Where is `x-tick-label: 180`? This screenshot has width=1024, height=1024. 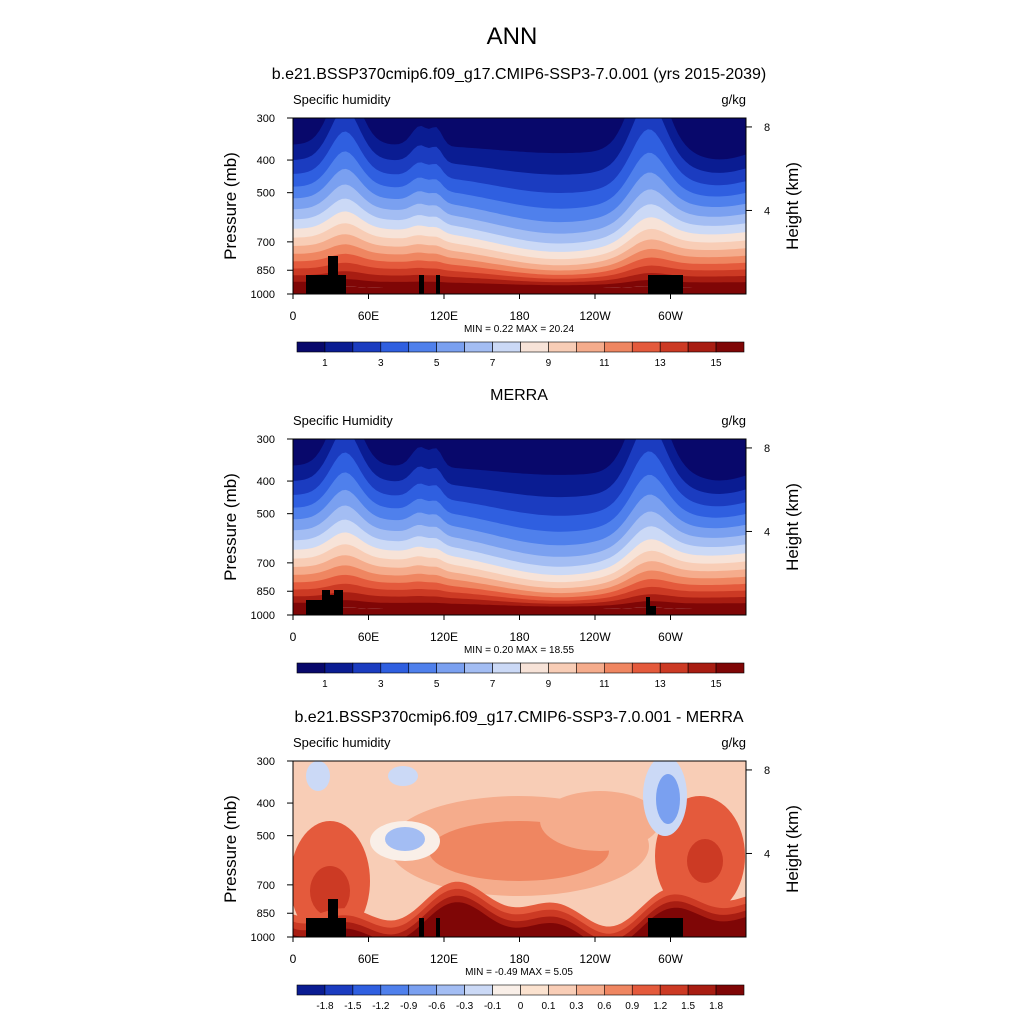 x-tick-label: 180 is located at coordinates (519, 316).